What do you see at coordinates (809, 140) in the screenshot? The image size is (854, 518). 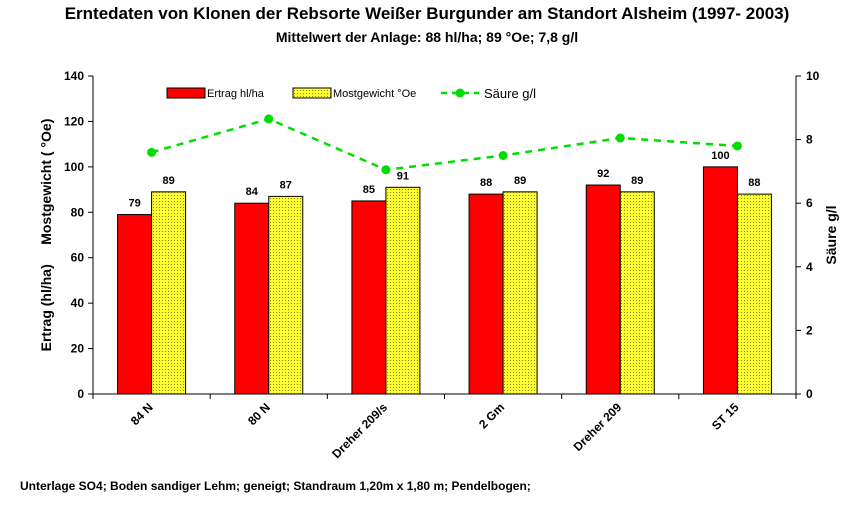 I see `y-tick-label-right: 8` at bounding box center [809, 140].